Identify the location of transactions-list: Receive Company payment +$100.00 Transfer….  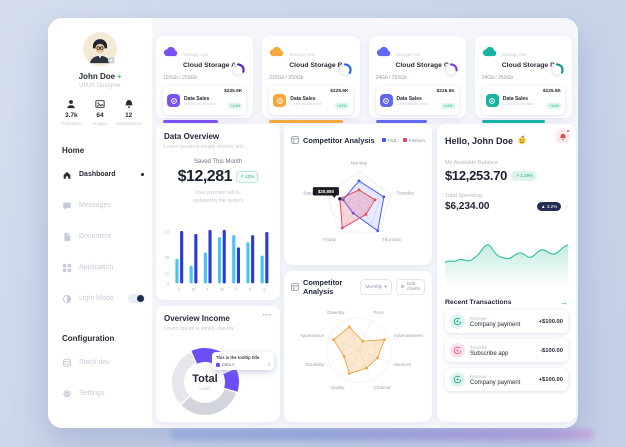
(506, 353).